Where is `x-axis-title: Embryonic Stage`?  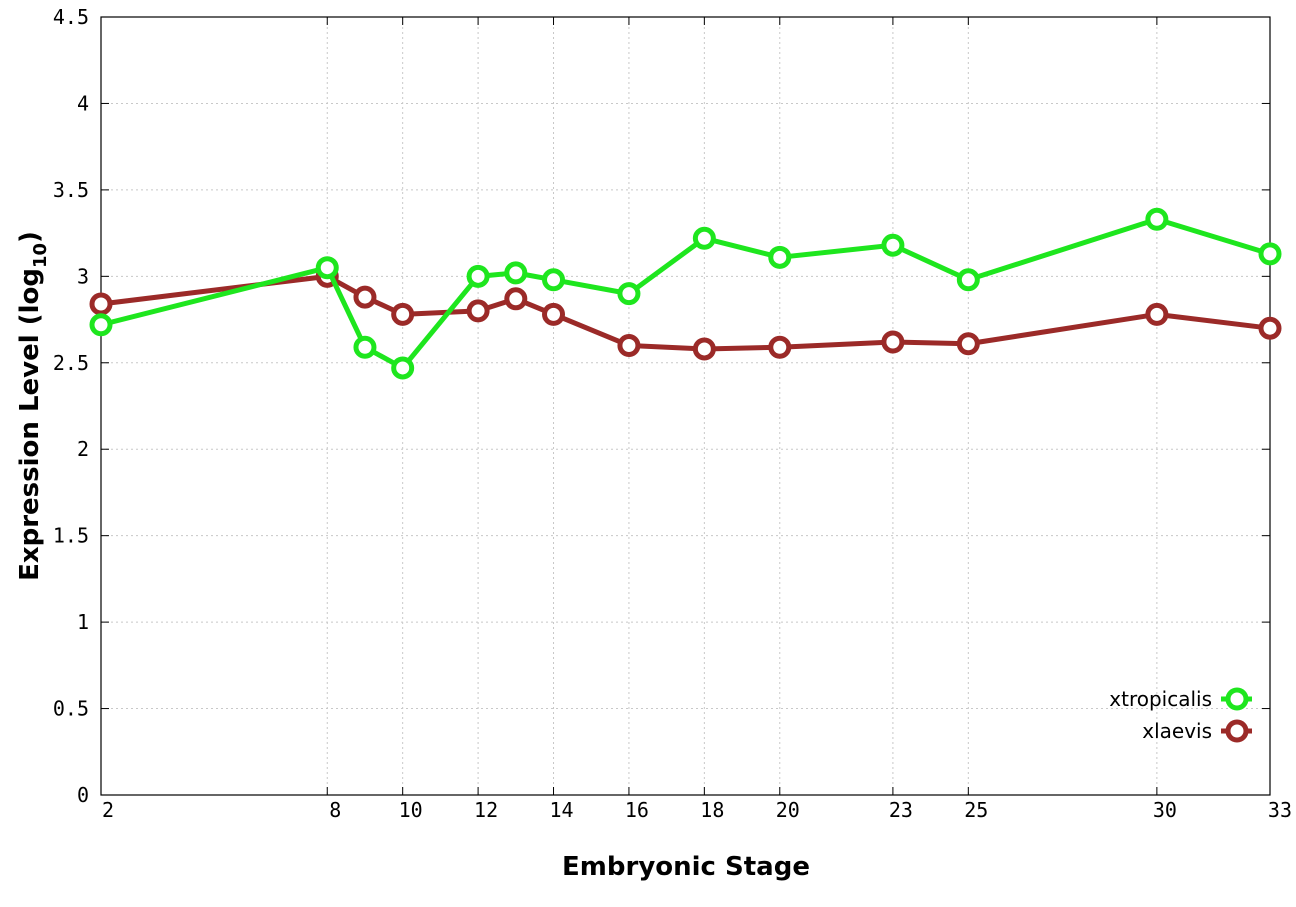 x-axis-title: Embryonic Stage is located at coordinates (686, 867).